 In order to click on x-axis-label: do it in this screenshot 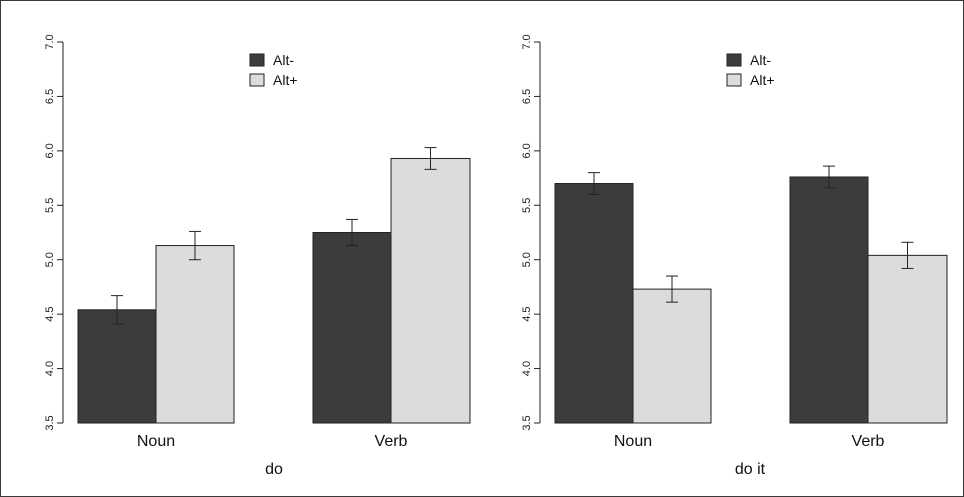, I will do `click(750, 469)`.